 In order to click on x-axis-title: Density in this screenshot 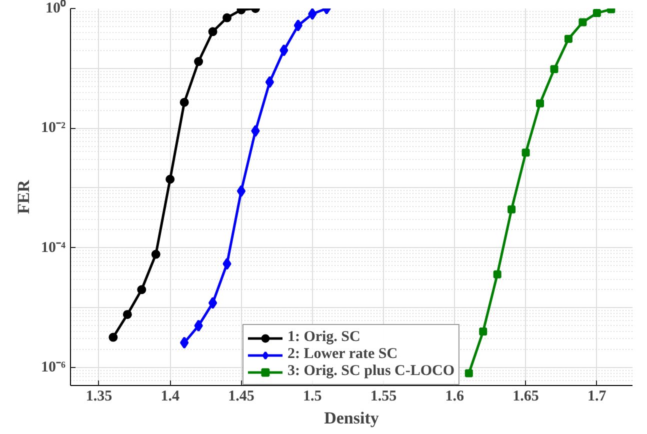, I will do `click(352, 418)`.